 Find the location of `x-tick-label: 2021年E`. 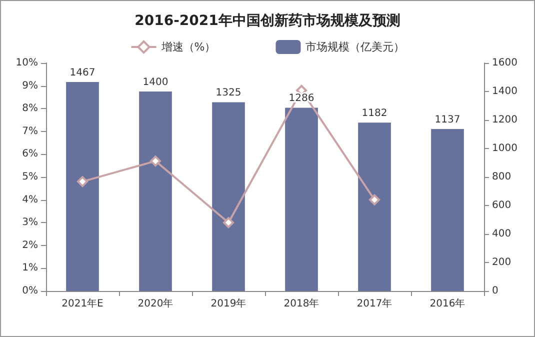

x-tick-label: 2021年E is located at coordinates (83, 304).